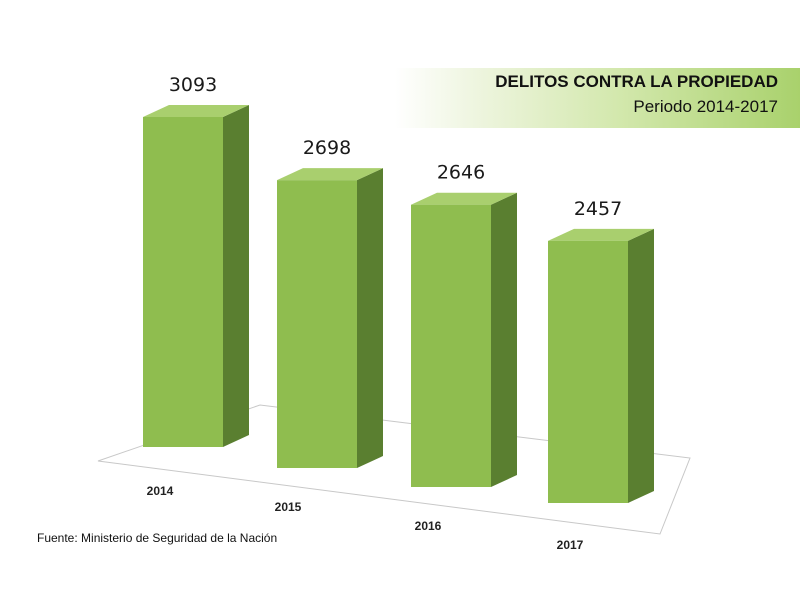  I want to click on data-label: 2457, so click(598, 209).